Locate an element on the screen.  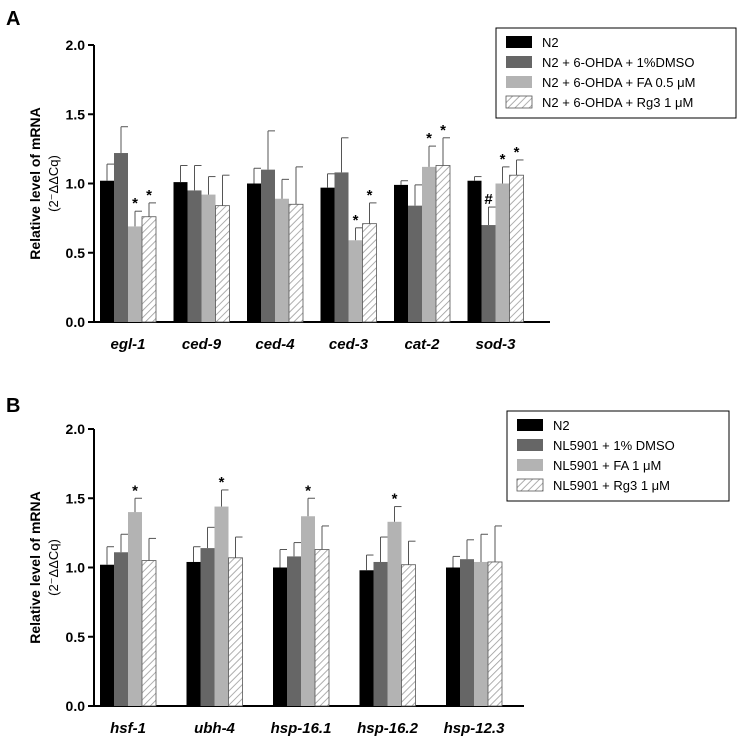
panel-a-legend-label: N2 + 6-OHDA + FA 0.5 μM is located at coordinates (618, 82).